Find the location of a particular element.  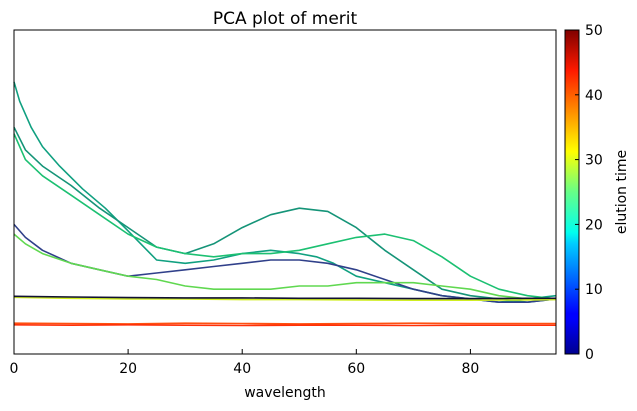

colorbar-tick-label-5: 50 is located at coordinates (594, 31).